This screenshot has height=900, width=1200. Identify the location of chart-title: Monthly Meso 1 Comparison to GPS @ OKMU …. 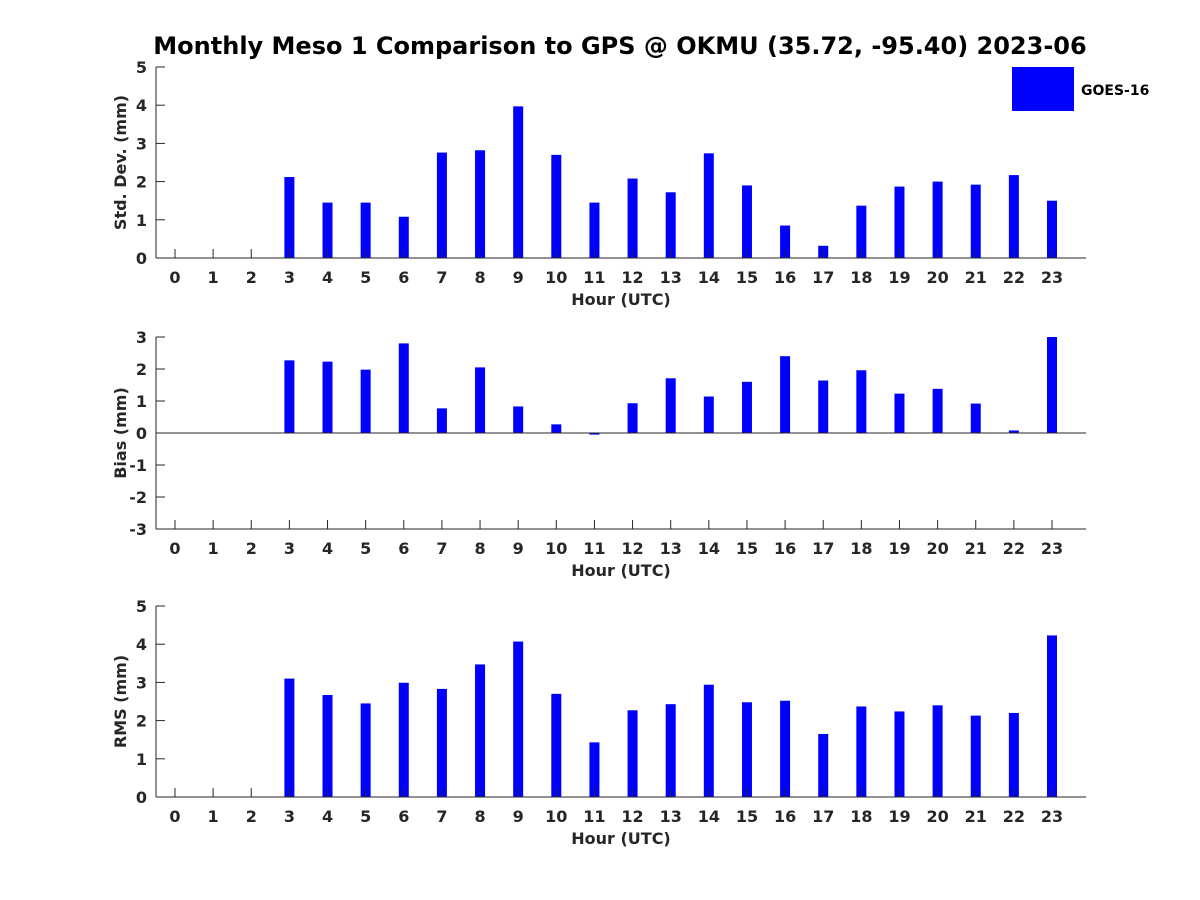
(619, 46).